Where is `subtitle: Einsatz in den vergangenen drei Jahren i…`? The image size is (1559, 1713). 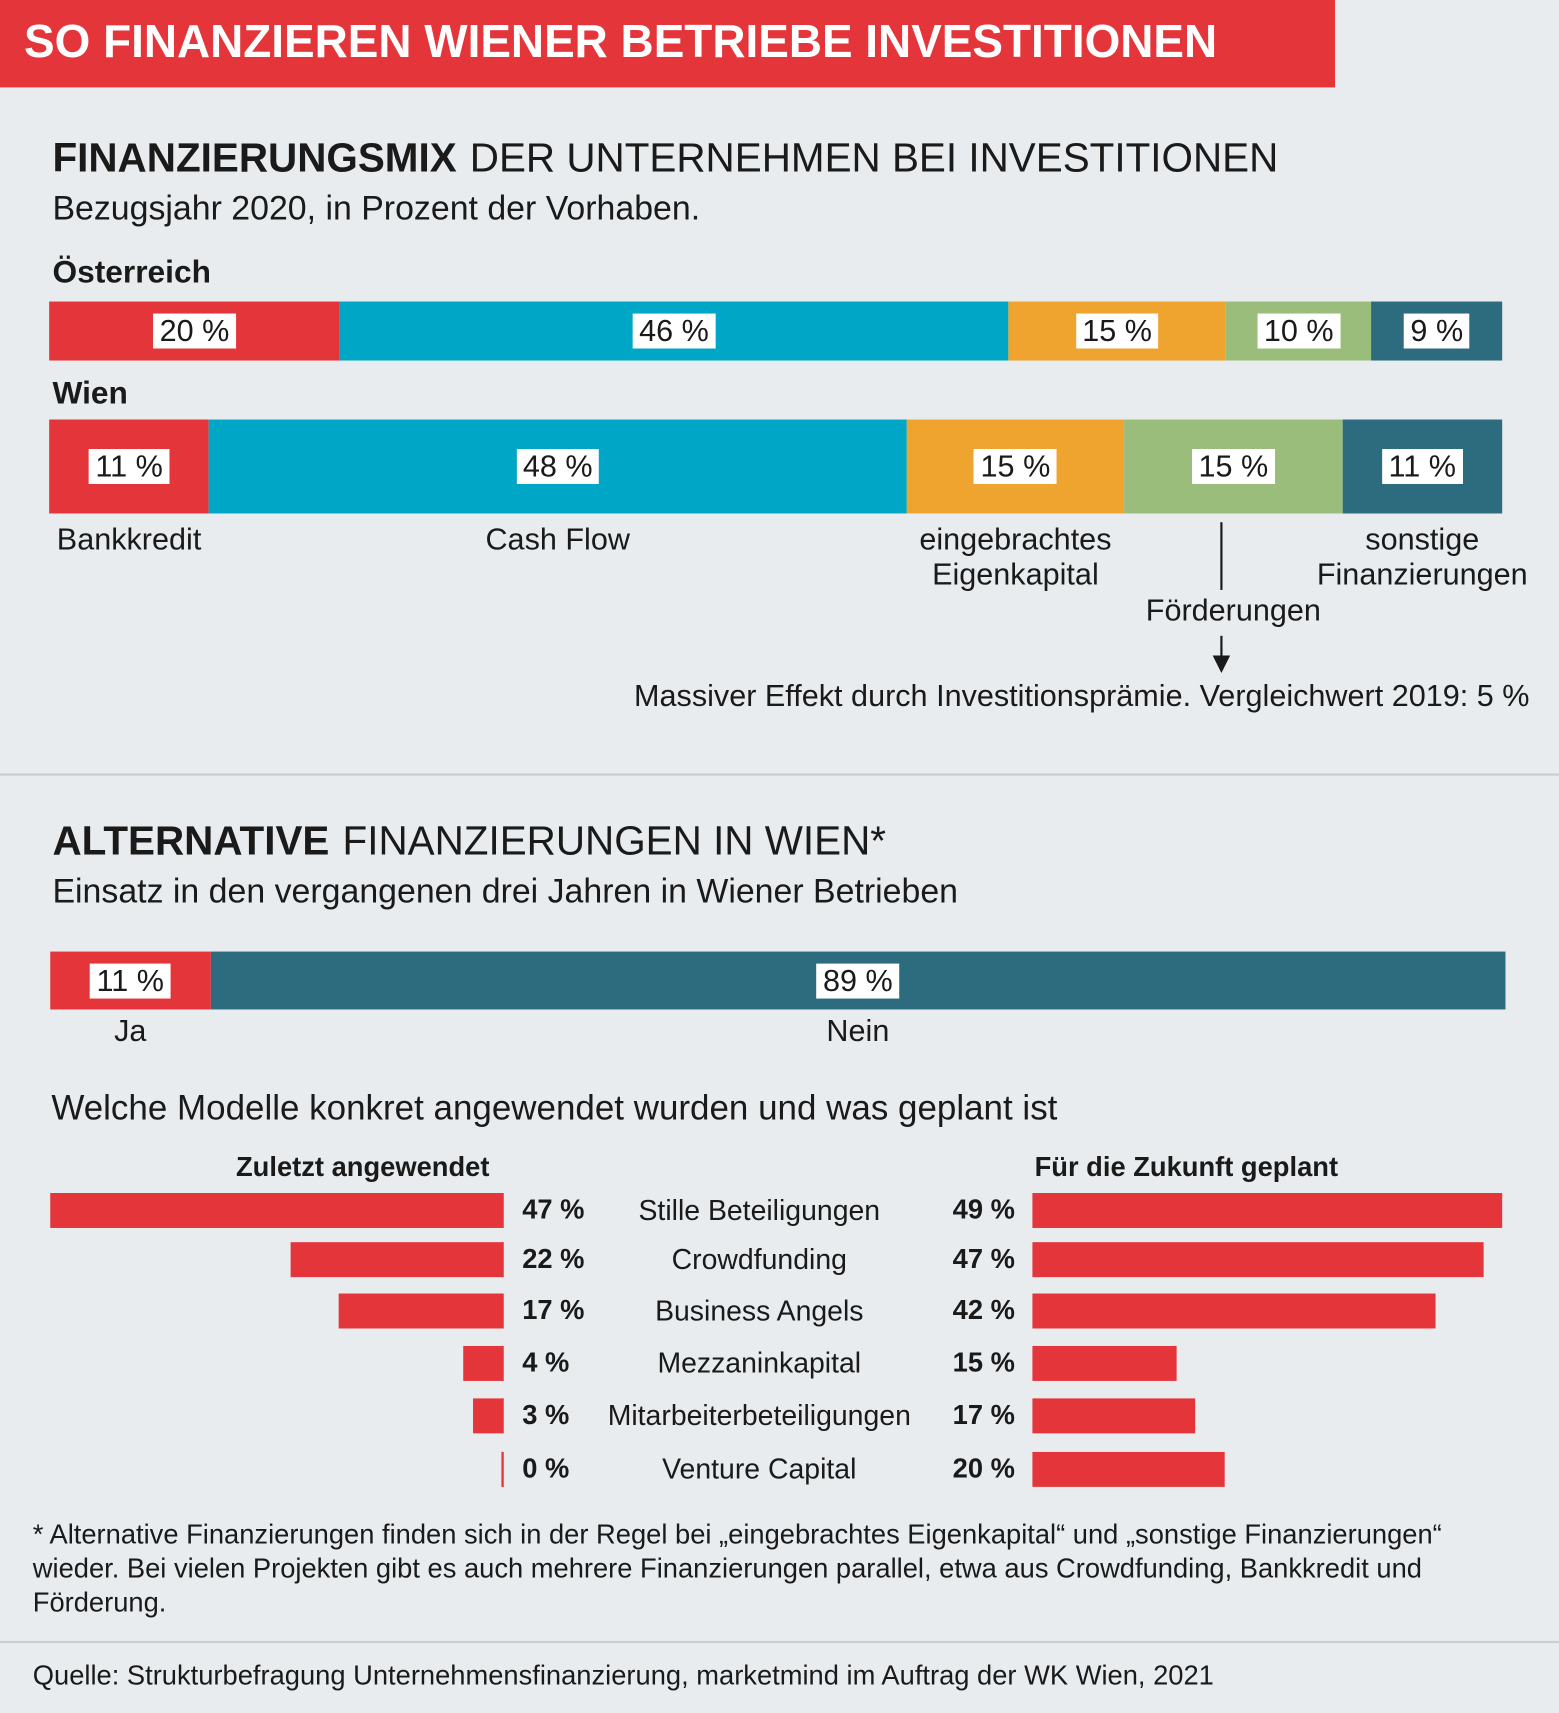 subtitle: Einsatz in den vergangenen drei Jahren i… is located at coordinates (505, 891).